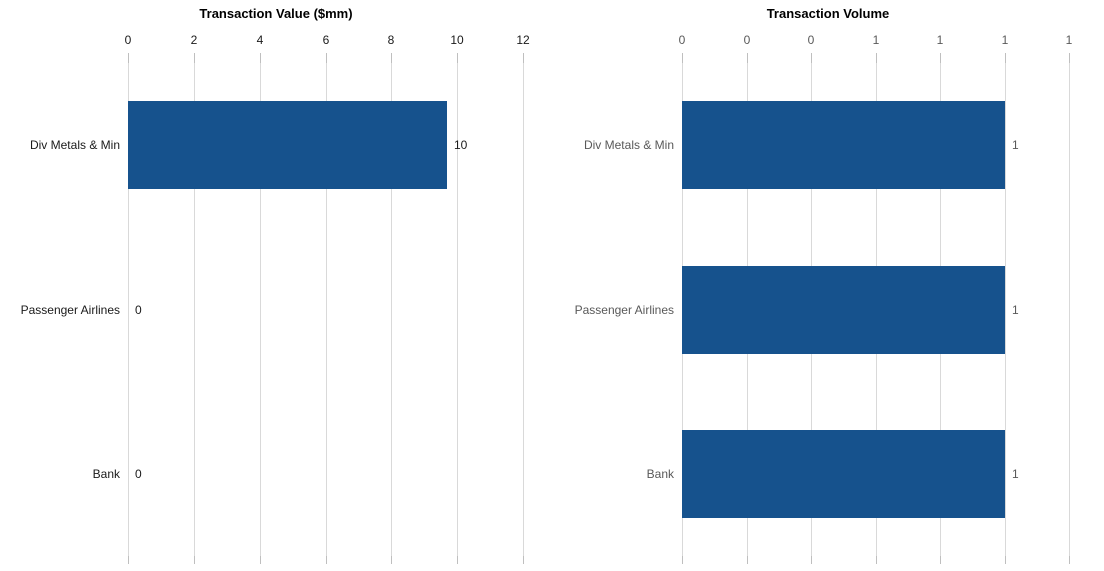 The height and width of the screenshot is (571, 1104). Describe the element at coordinates (276, 13) in the screenshot. I see `chart-title-transaction-value: Transaction Value ($mm)` at that location.